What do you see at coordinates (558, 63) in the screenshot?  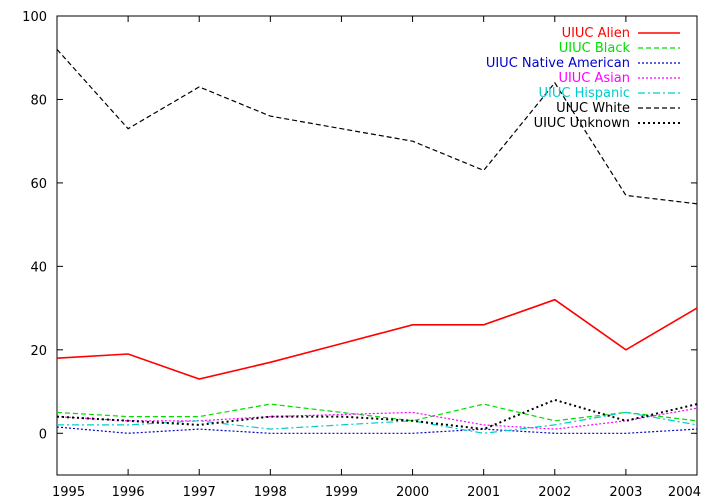 I see `legend-label-2: UIUC Native American` at bounding box center [558, 63].